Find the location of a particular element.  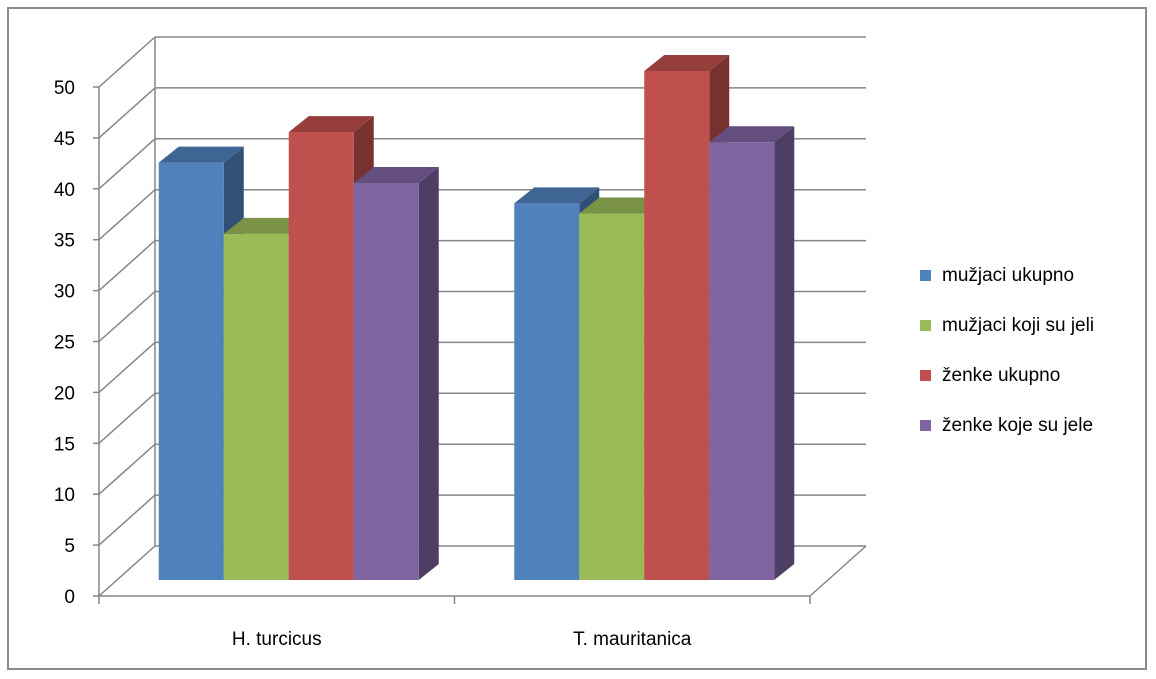

x-tick-label: H. turcicus is located at coordinates (277, 639).